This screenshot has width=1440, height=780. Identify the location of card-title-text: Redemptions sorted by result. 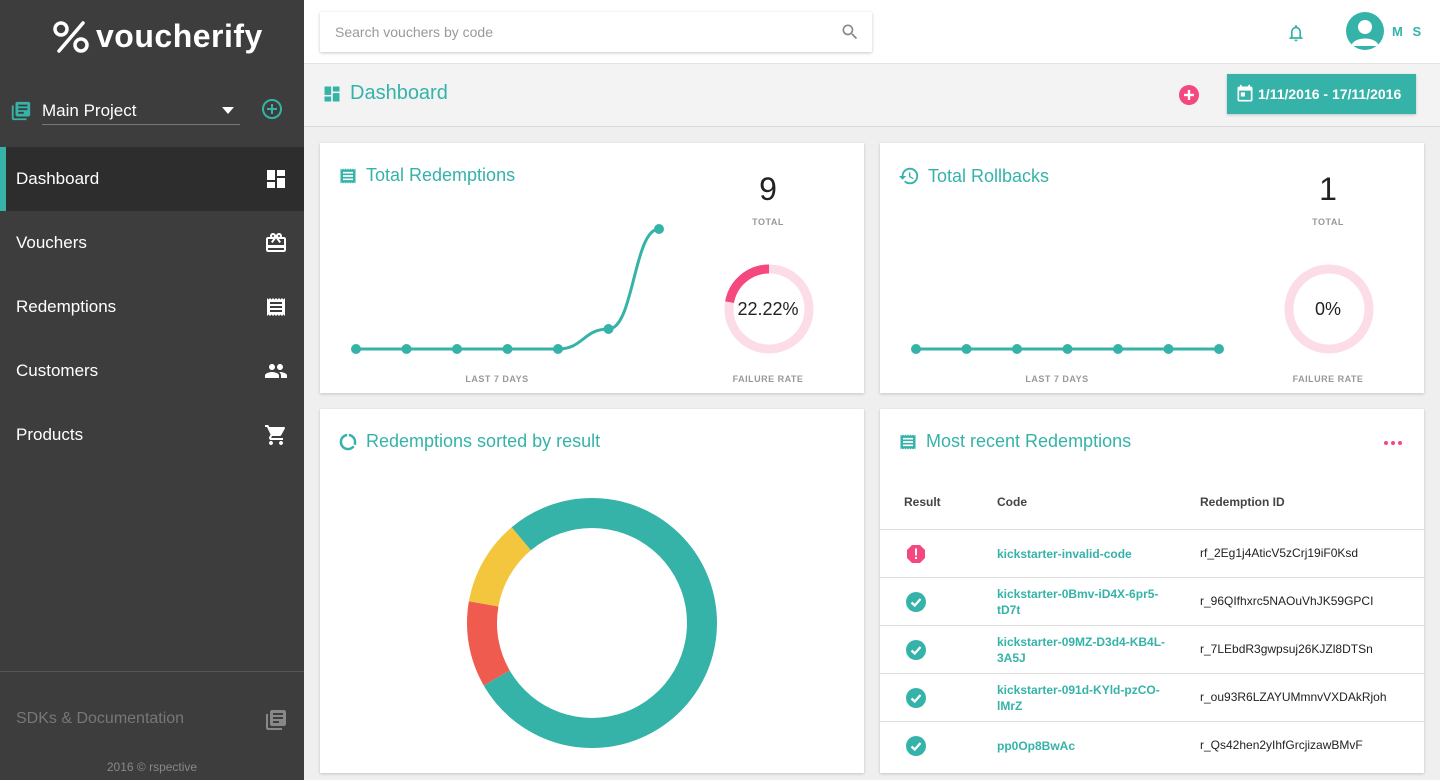
(483, 441).